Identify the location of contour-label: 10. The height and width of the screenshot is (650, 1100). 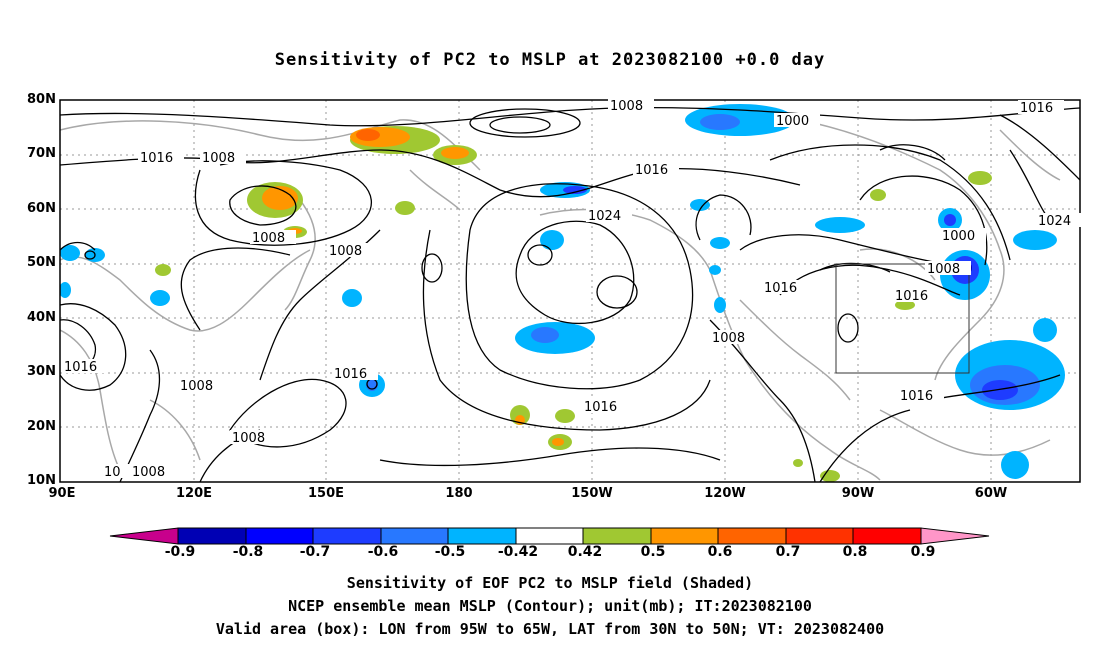
(112, 472).